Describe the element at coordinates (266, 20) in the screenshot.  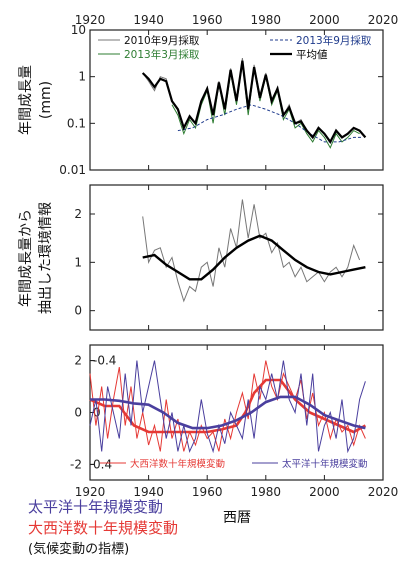
I see `panel1-xtick-label: 1980` at that location.